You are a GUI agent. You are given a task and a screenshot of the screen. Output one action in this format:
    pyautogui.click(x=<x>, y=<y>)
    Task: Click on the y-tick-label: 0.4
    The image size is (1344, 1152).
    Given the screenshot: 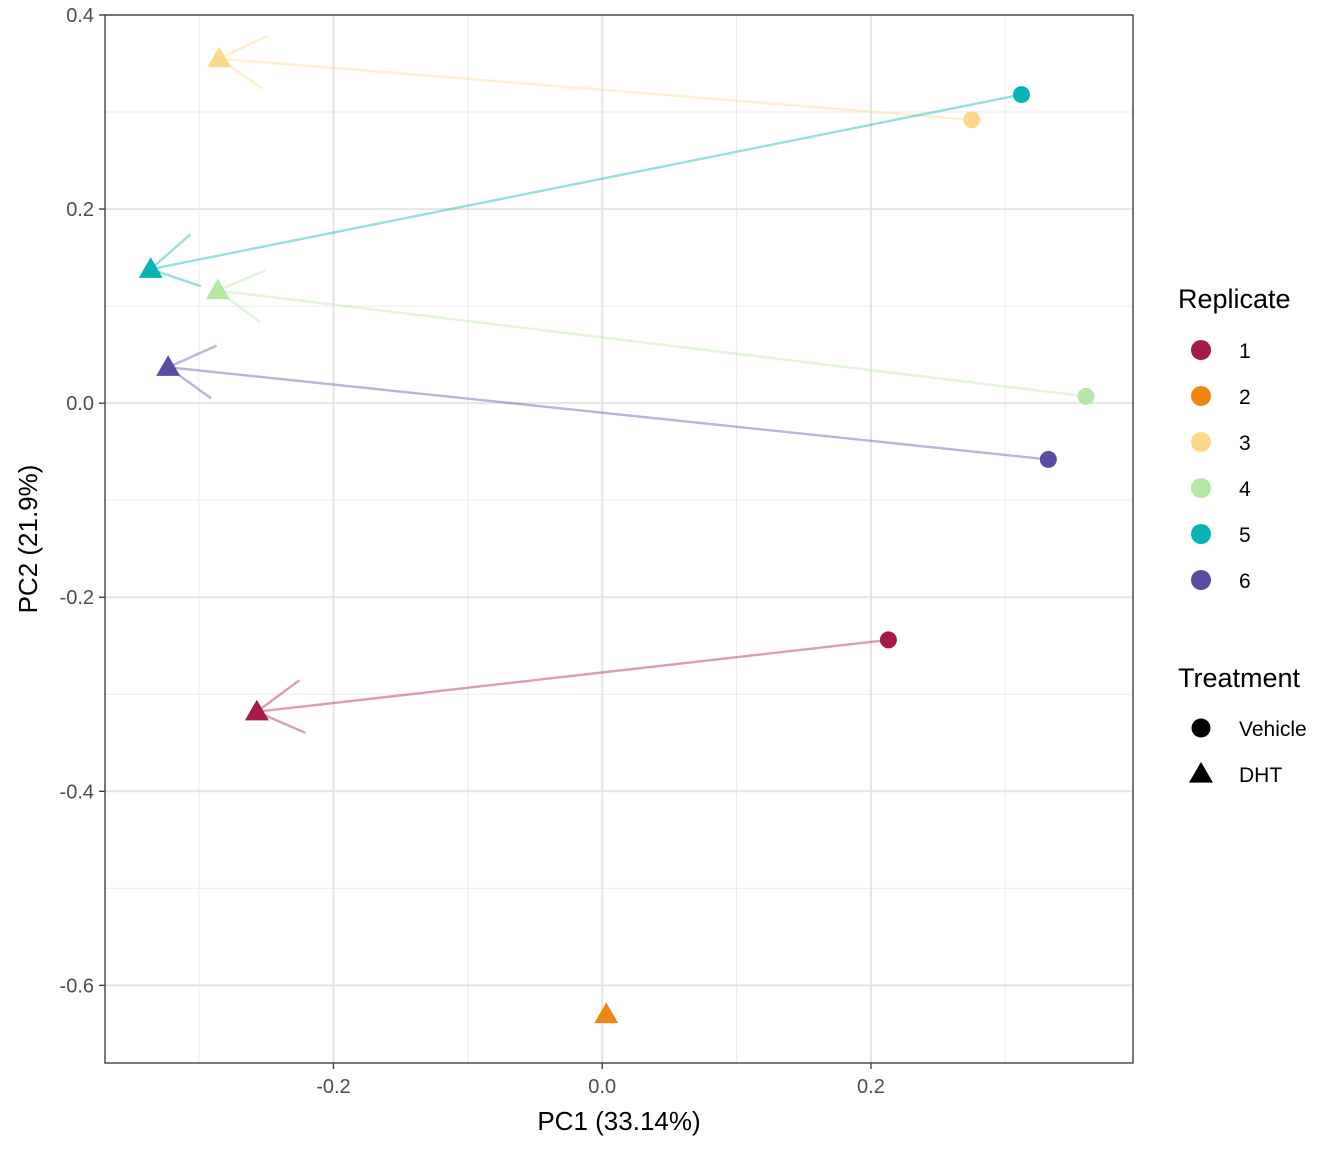 What is the action you would take?
    pyautogui.click(x=80, y=16)
    